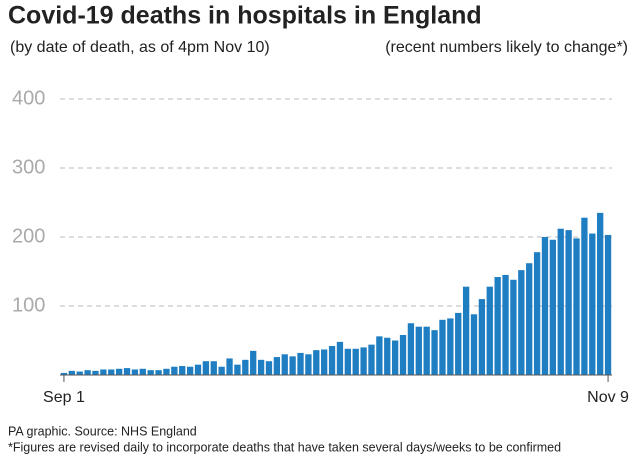 The image size is (640, 461). What do you see at coordinates (28, 236) in the screenshot?
I see `y-tick-label: 200` at bounding box center [28, 236].